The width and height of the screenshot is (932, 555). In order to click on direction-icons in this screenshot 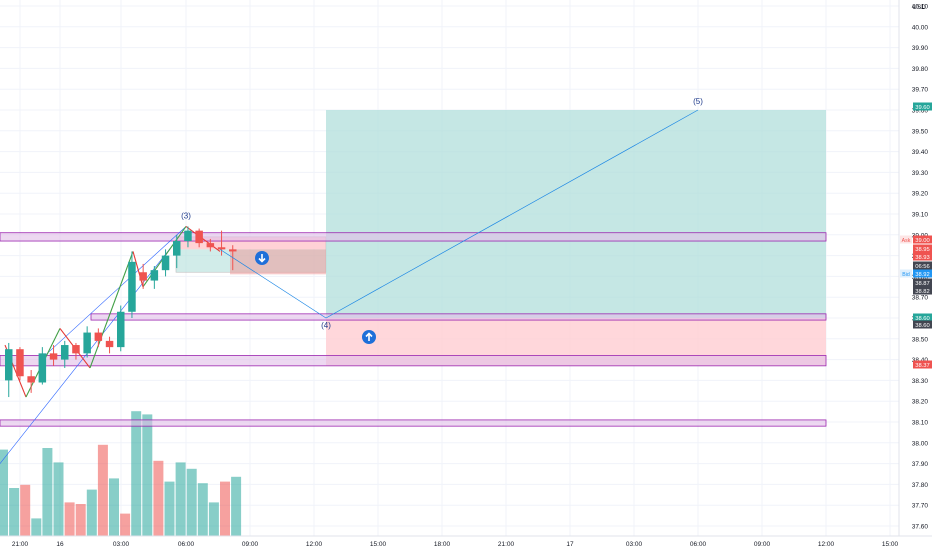, I will do `click(315, 297)`.